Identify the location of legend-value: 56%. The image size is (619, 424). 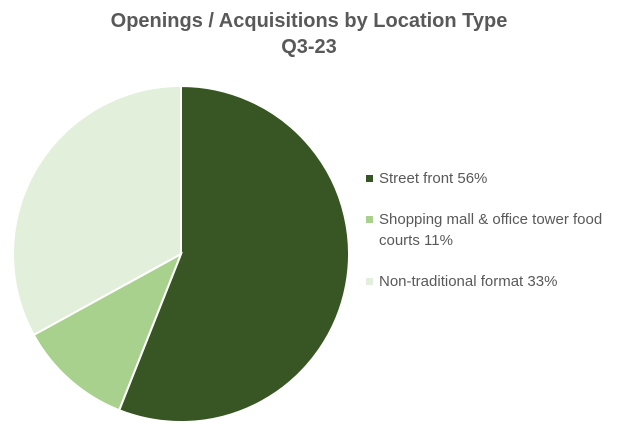
(472, 178).